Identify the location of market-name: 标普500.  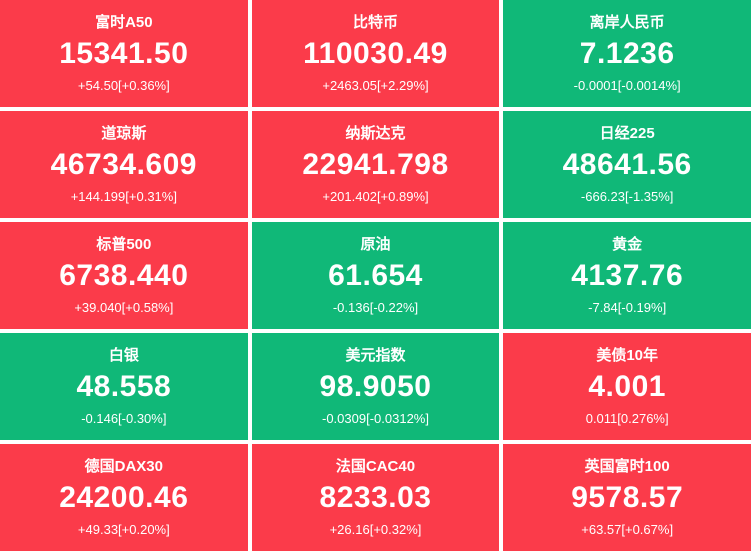
(124, 244).